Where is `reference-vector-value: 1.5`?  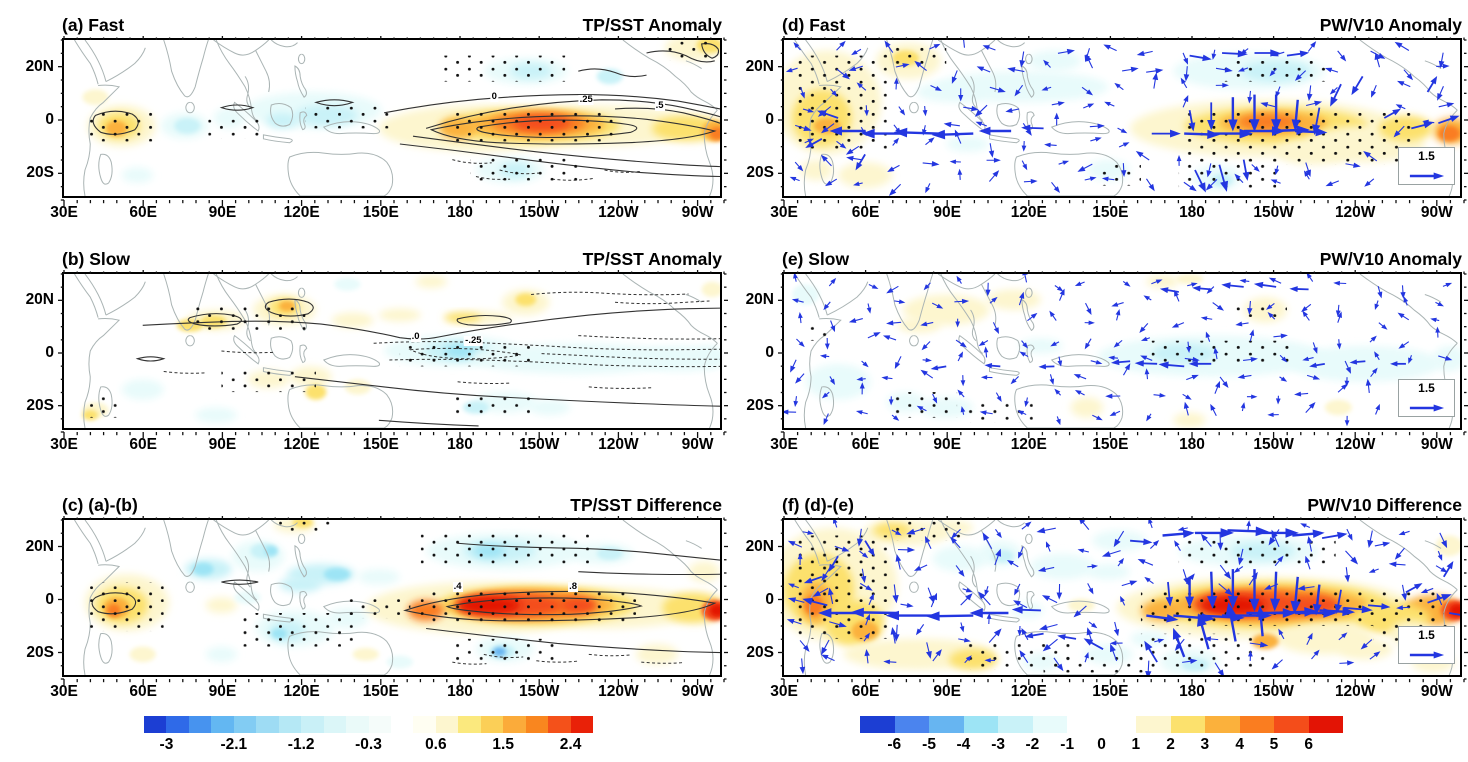 reference-vector-value: 1.5 is located at coordinates (1426, 635).